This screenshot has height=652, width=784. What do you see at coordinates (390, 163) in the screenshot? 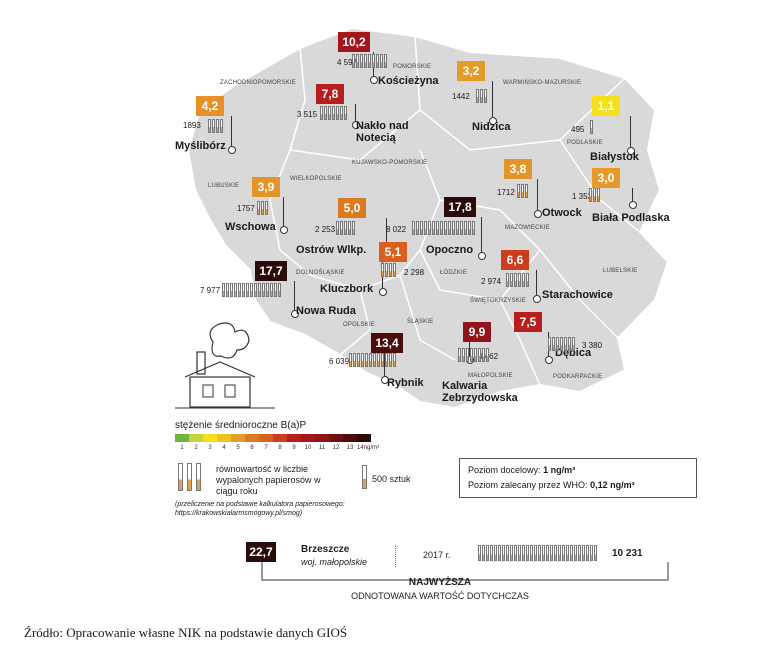
I see `region-label: KUJAWSKO-POMORSKIE` at bounding box center [390, 163].